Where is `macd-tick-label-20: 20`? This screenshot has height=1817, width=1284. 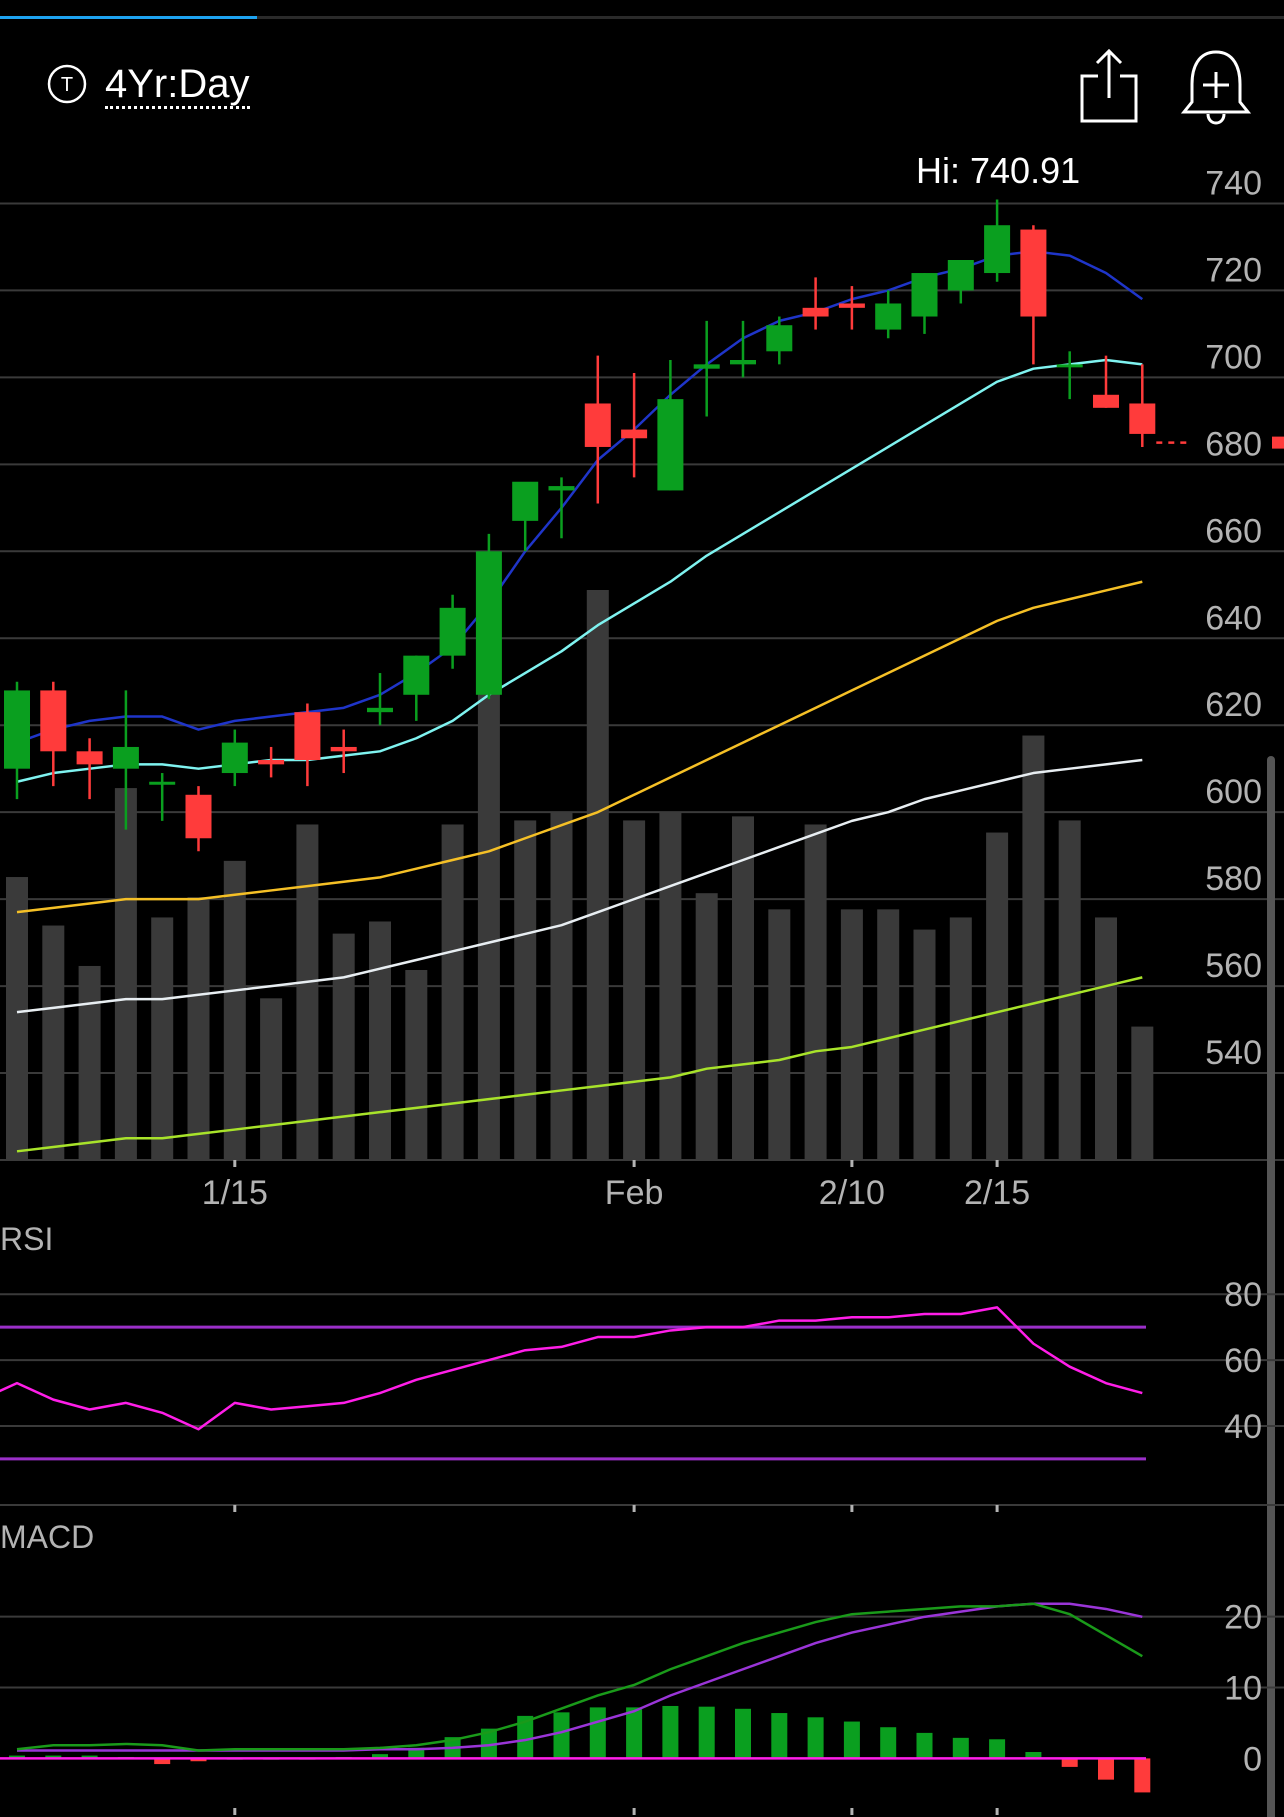 macd-tick-label-20: 20 is located at coordinates (1243, 1618).